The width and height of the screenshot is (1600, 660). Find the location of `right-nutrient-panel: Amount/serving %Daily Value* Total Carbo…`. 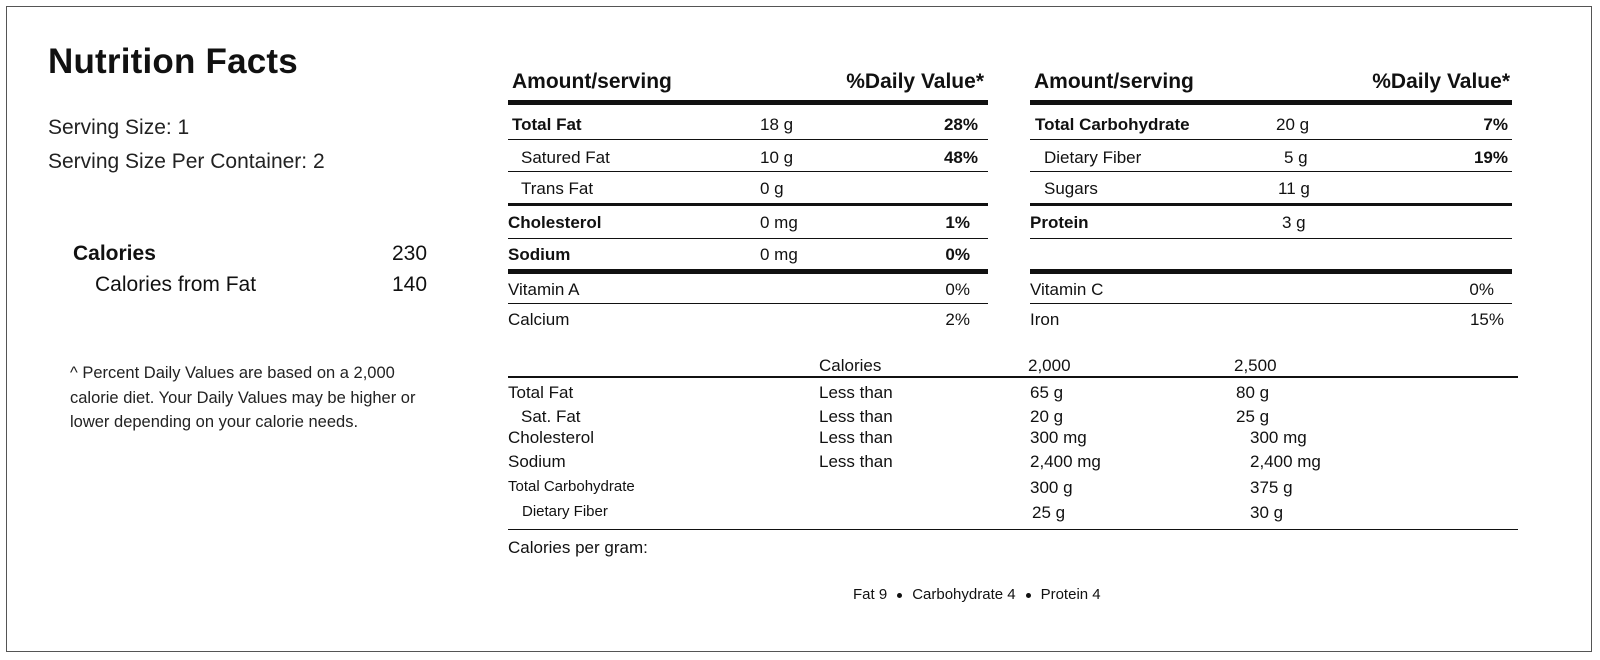

right-nutrient-panel: Amount/serving %Daily Value* Total Carbo… is located at coordinates (1271, 199).